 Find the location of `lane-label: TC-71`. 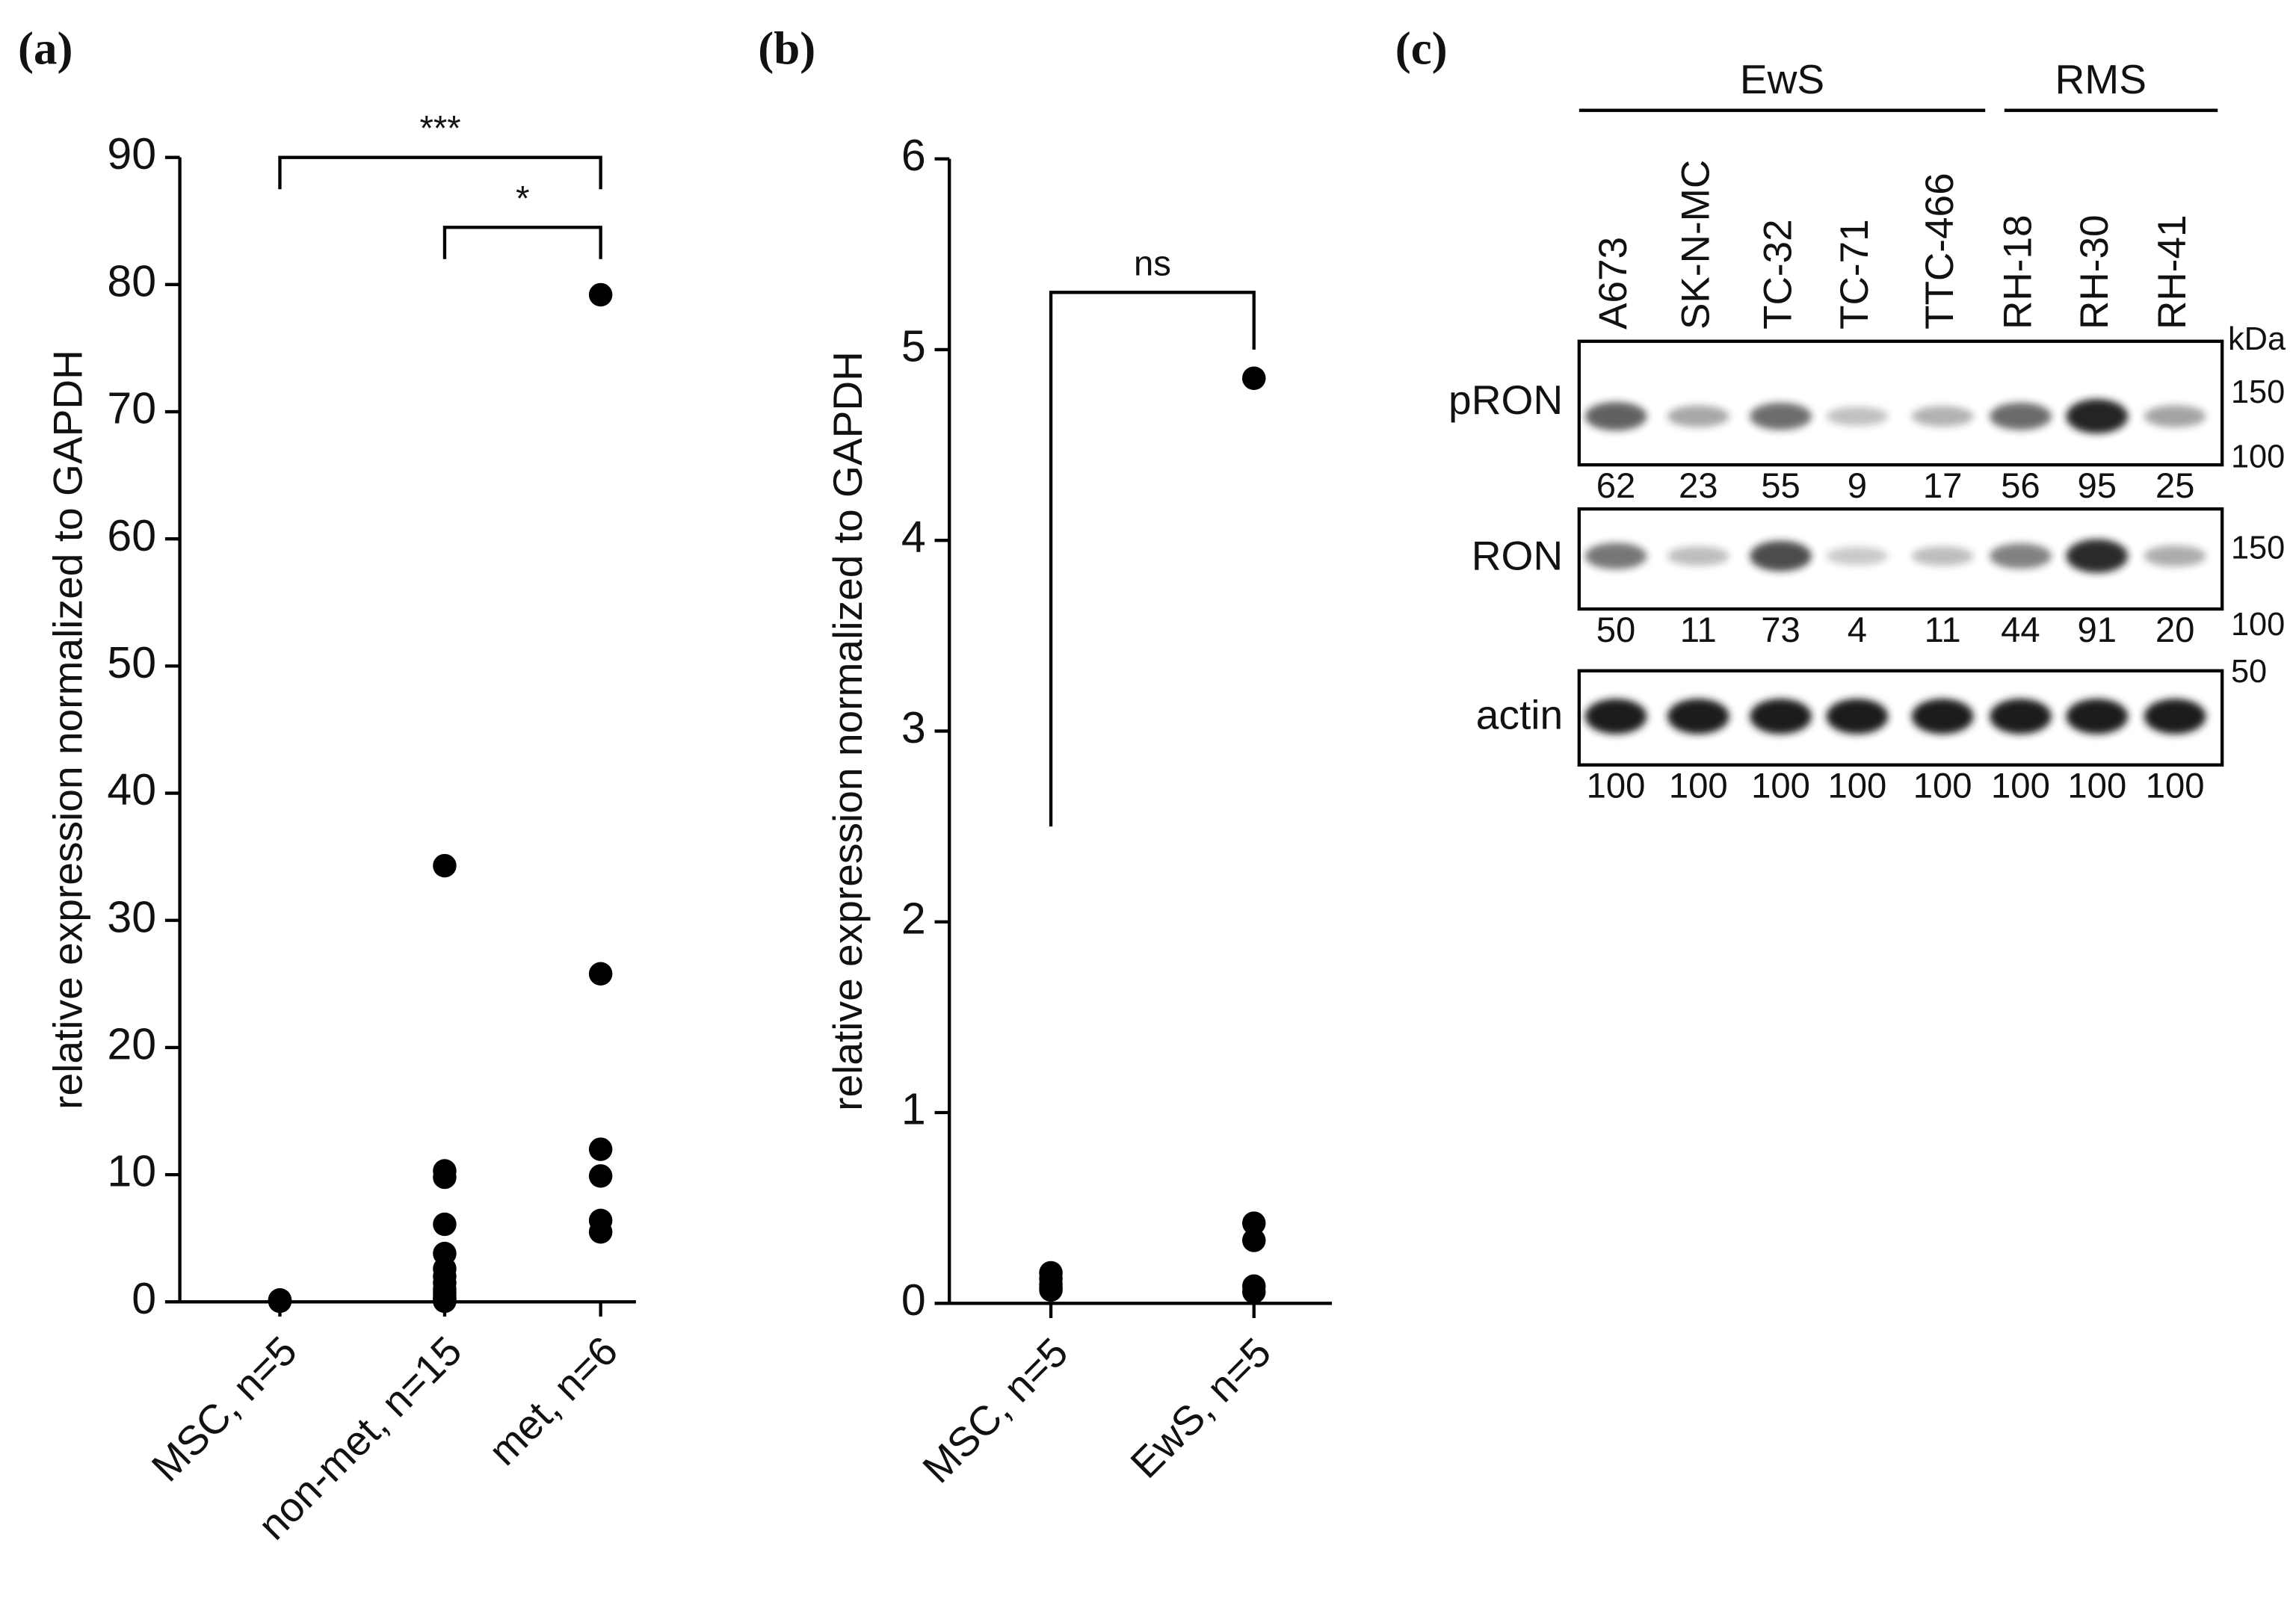

lane-label: TC-71 is located at coordinates (1855, 274).